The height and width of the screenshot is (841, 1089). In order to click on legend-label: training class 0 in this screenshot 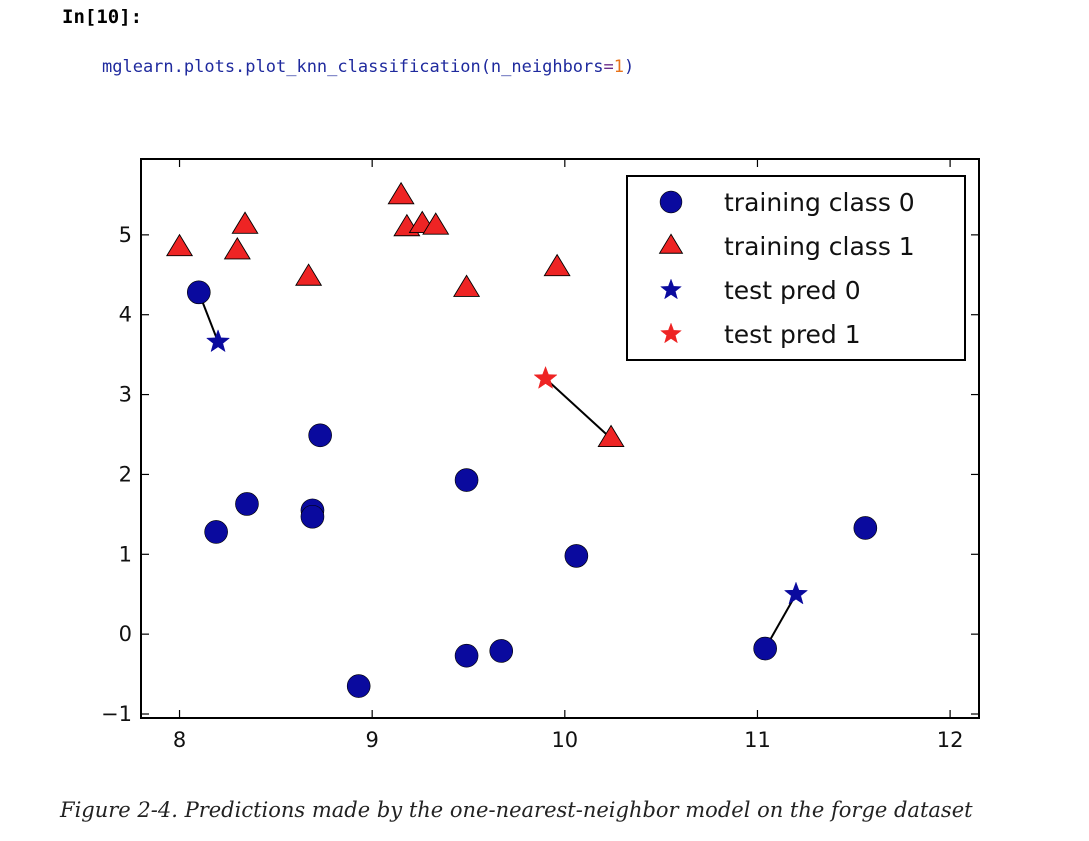, I will do `click(819, 202)`.